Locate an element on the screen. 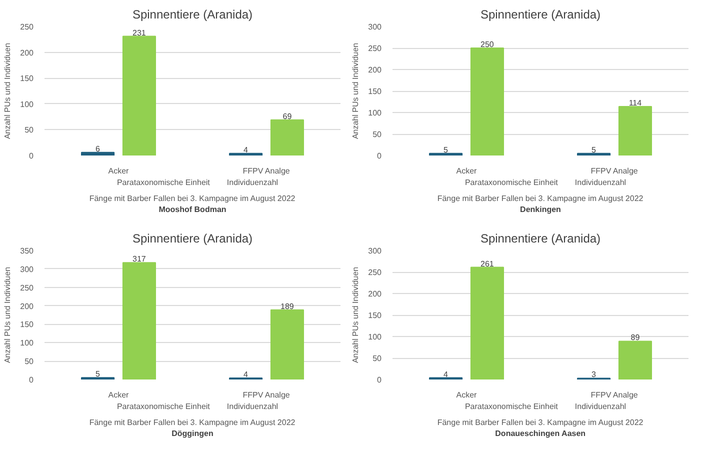  data-label: 3 is located at coordinates (594, 375).